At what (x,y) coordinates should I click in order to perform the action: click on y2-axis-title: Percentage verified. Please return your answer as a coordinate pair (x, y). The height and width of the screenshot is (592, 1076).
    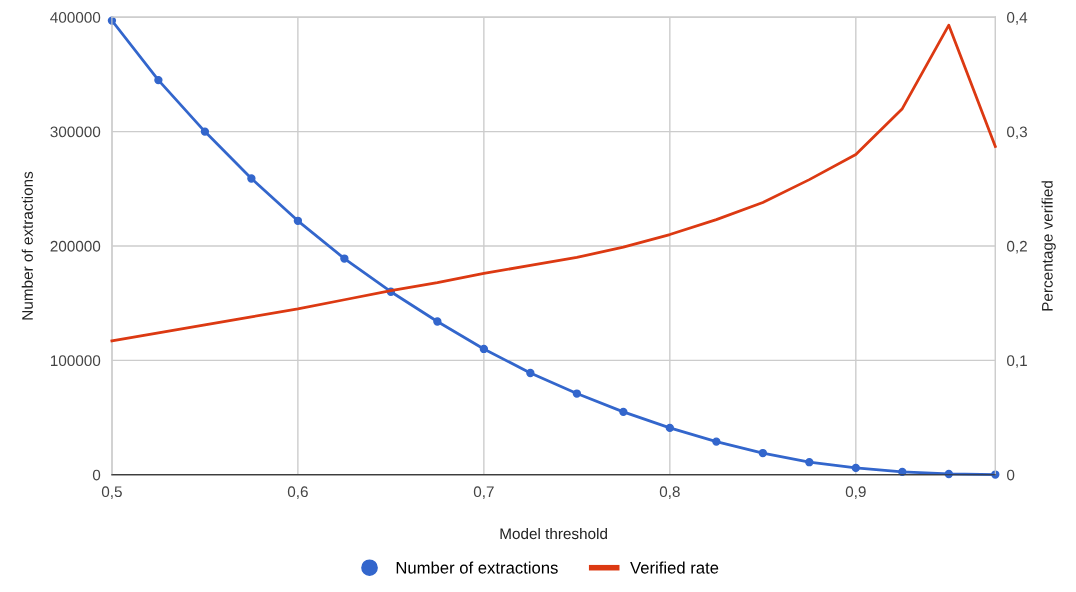
    Looking at the image, I should click on (1048, 246).